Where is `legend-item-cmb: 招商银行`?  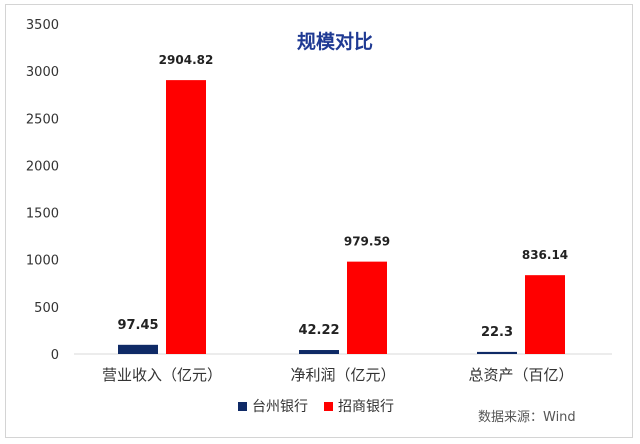
legend-item-cmb: 招商银行 is located at coordinates (359, 406).